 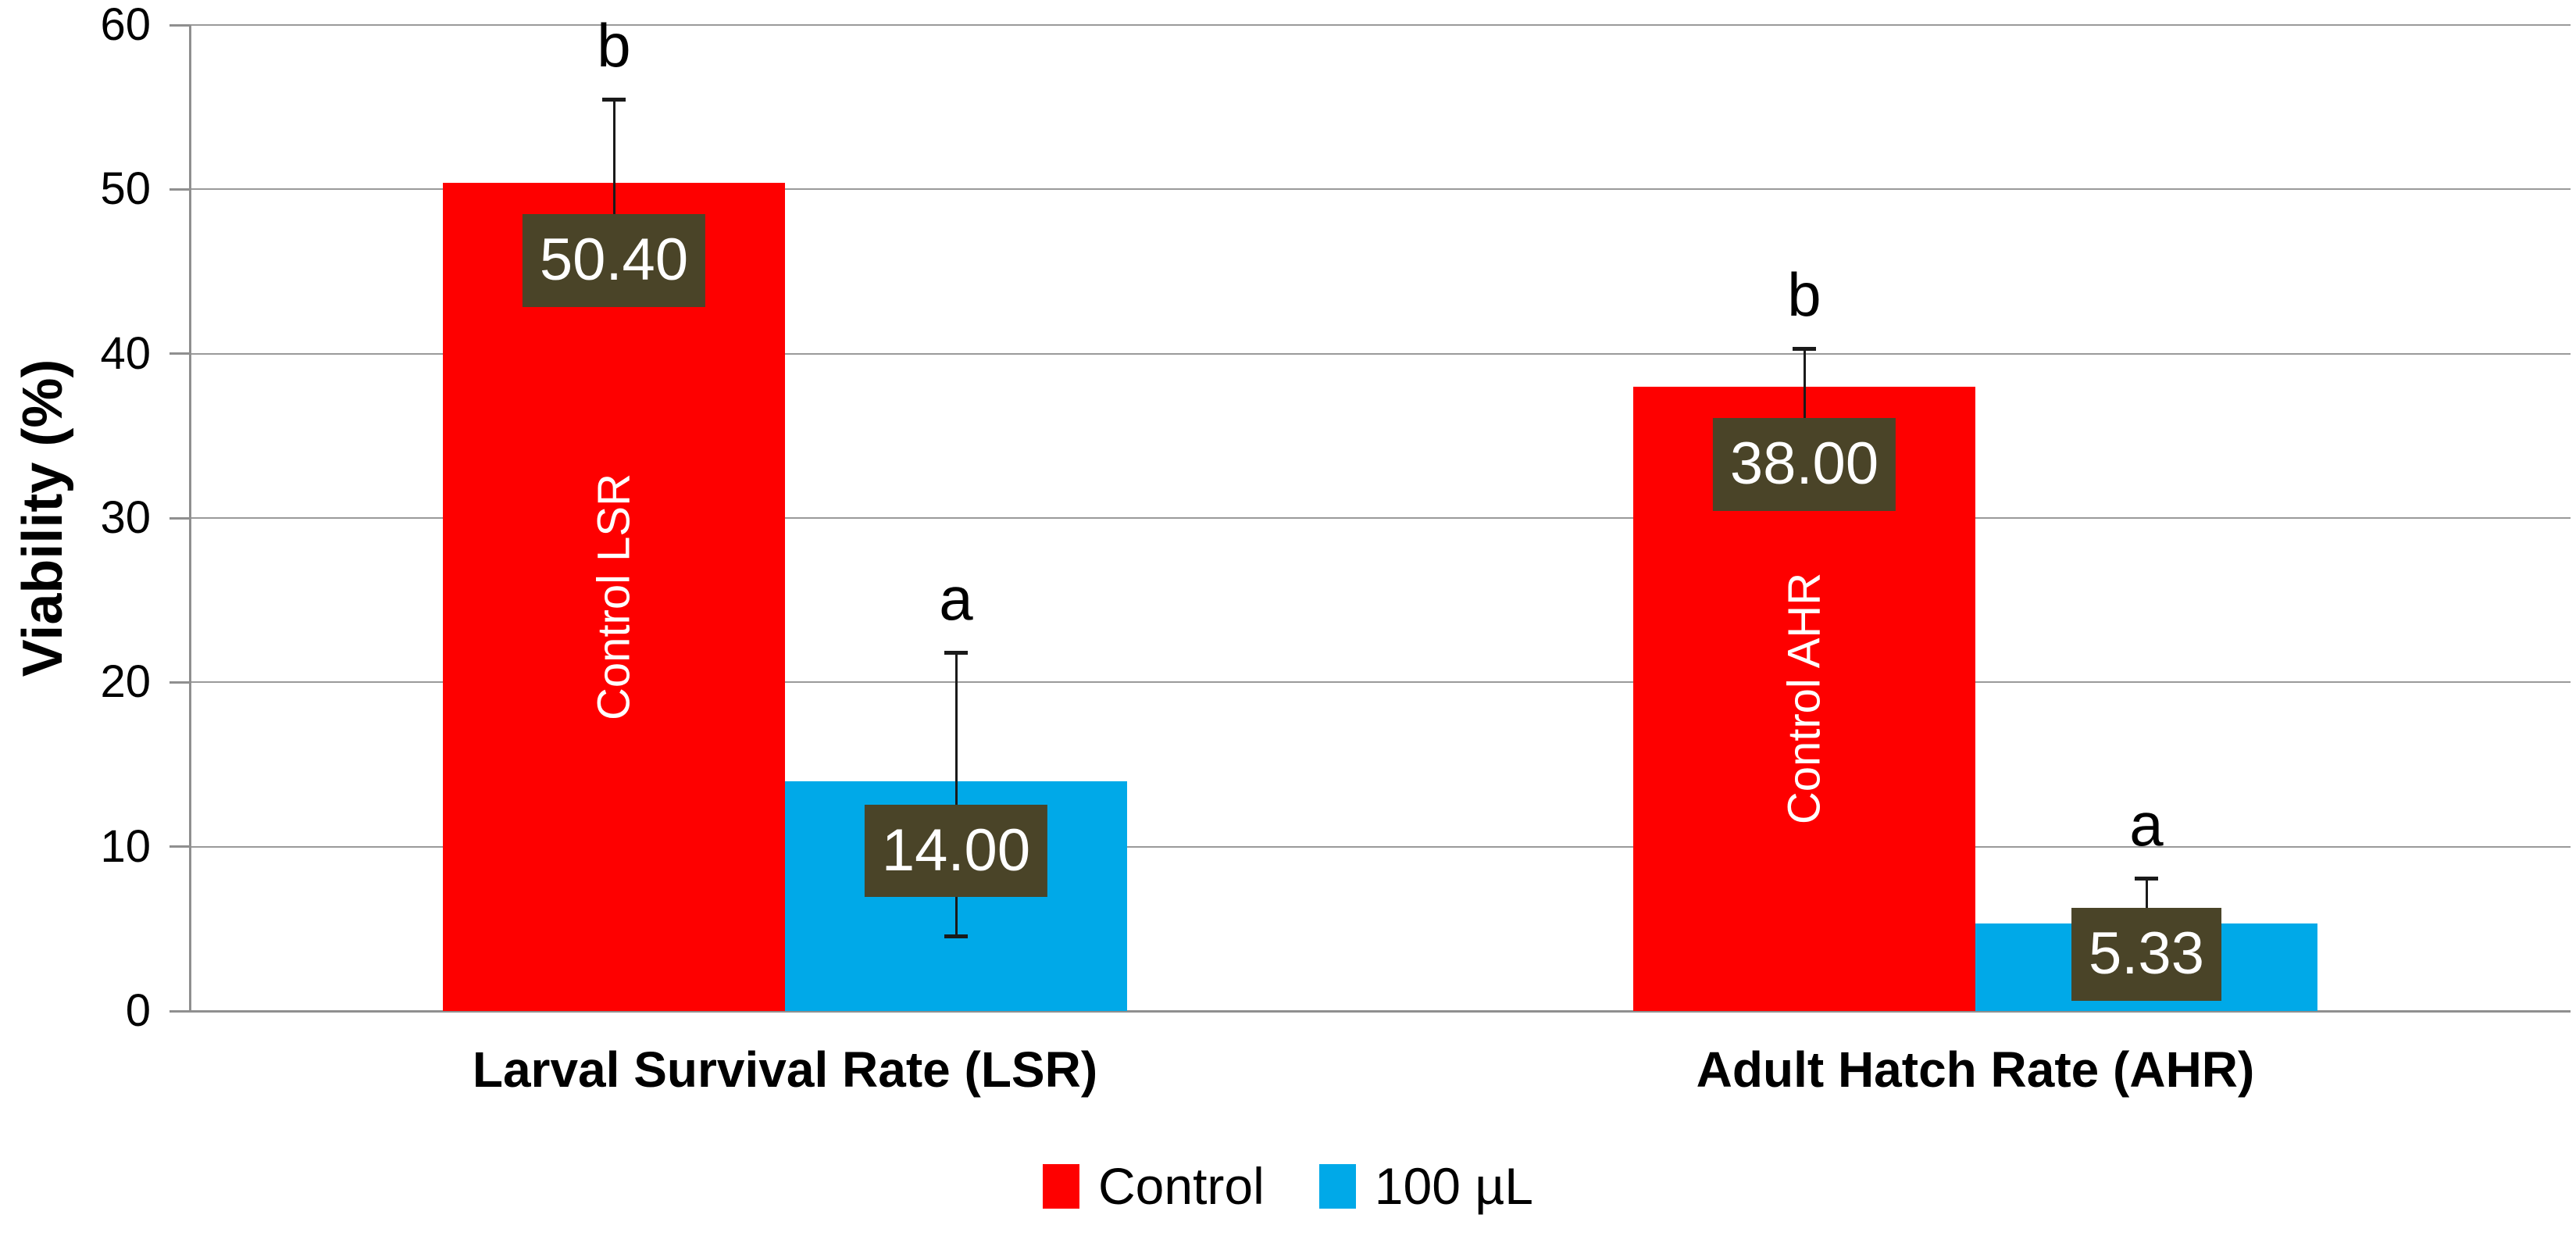 What do you see at coordinates (1337, 1186) in the screenshot?
I see `legend-swatch-100ul` at bounding box center [1337, 1186].